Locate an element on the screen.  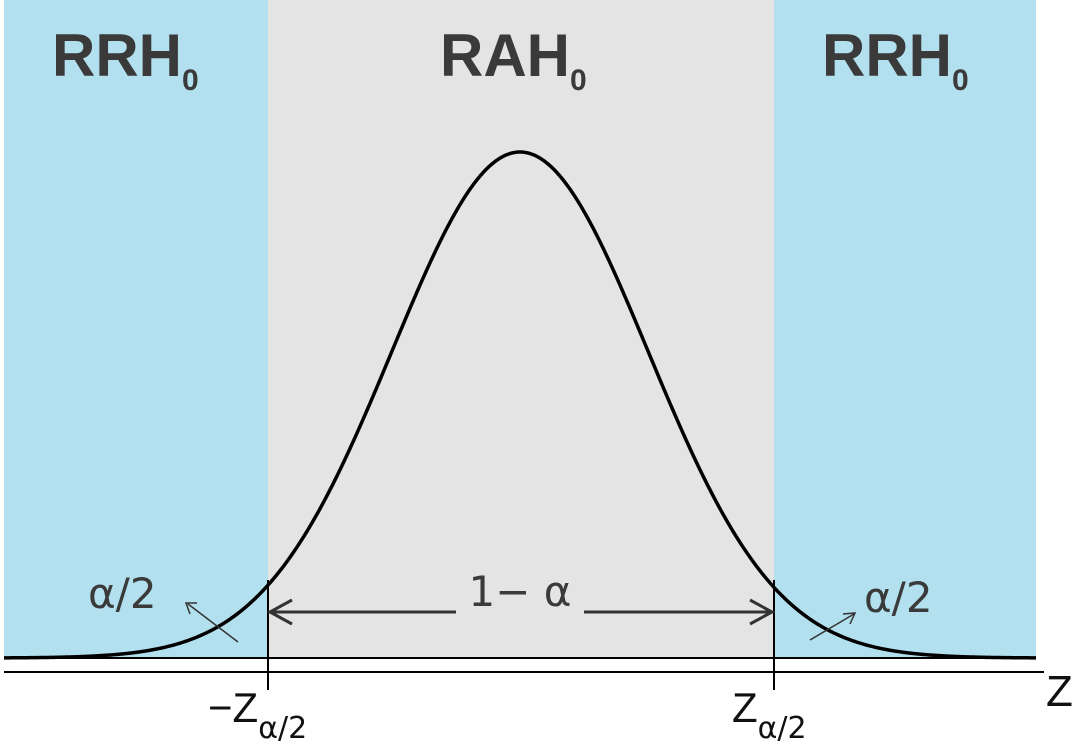
region-label-left-main: RRH is located at coordinates (117, 55).